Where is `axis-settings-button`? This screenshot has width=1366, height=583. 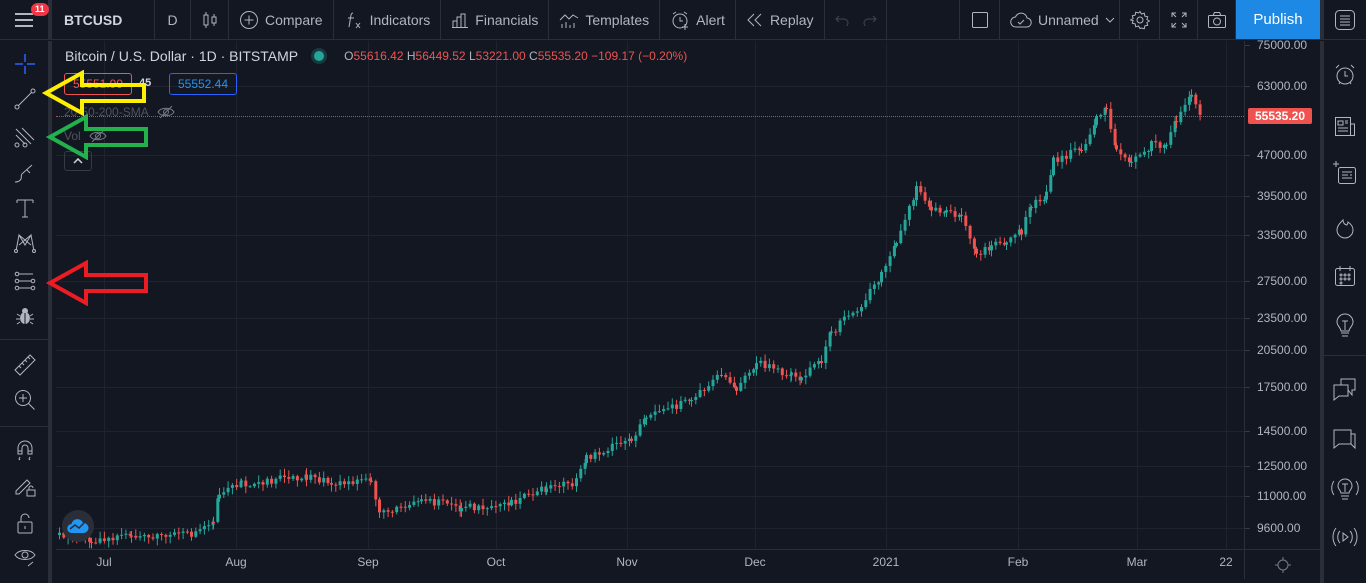 axis-settings-button is located at coordinates (1282, 564).